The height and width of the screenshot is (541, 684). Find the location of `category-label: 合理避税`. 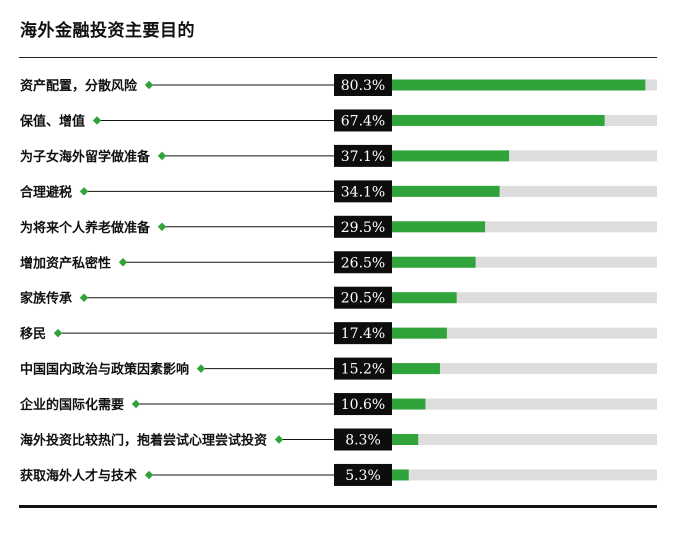

category-label: 合理避税 is located at coordinates (46, 192).